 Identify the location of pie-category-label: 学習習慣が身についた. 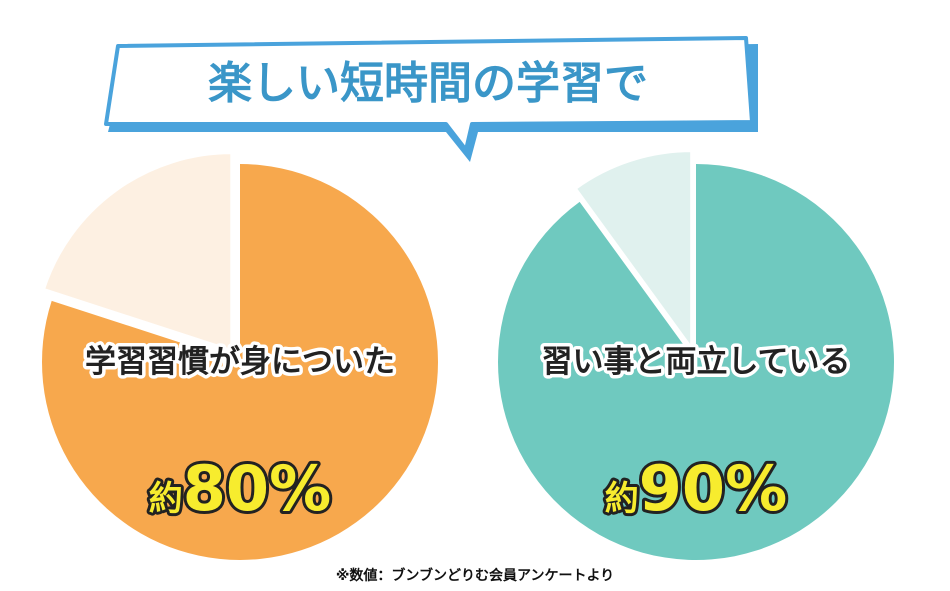
(240, 362).